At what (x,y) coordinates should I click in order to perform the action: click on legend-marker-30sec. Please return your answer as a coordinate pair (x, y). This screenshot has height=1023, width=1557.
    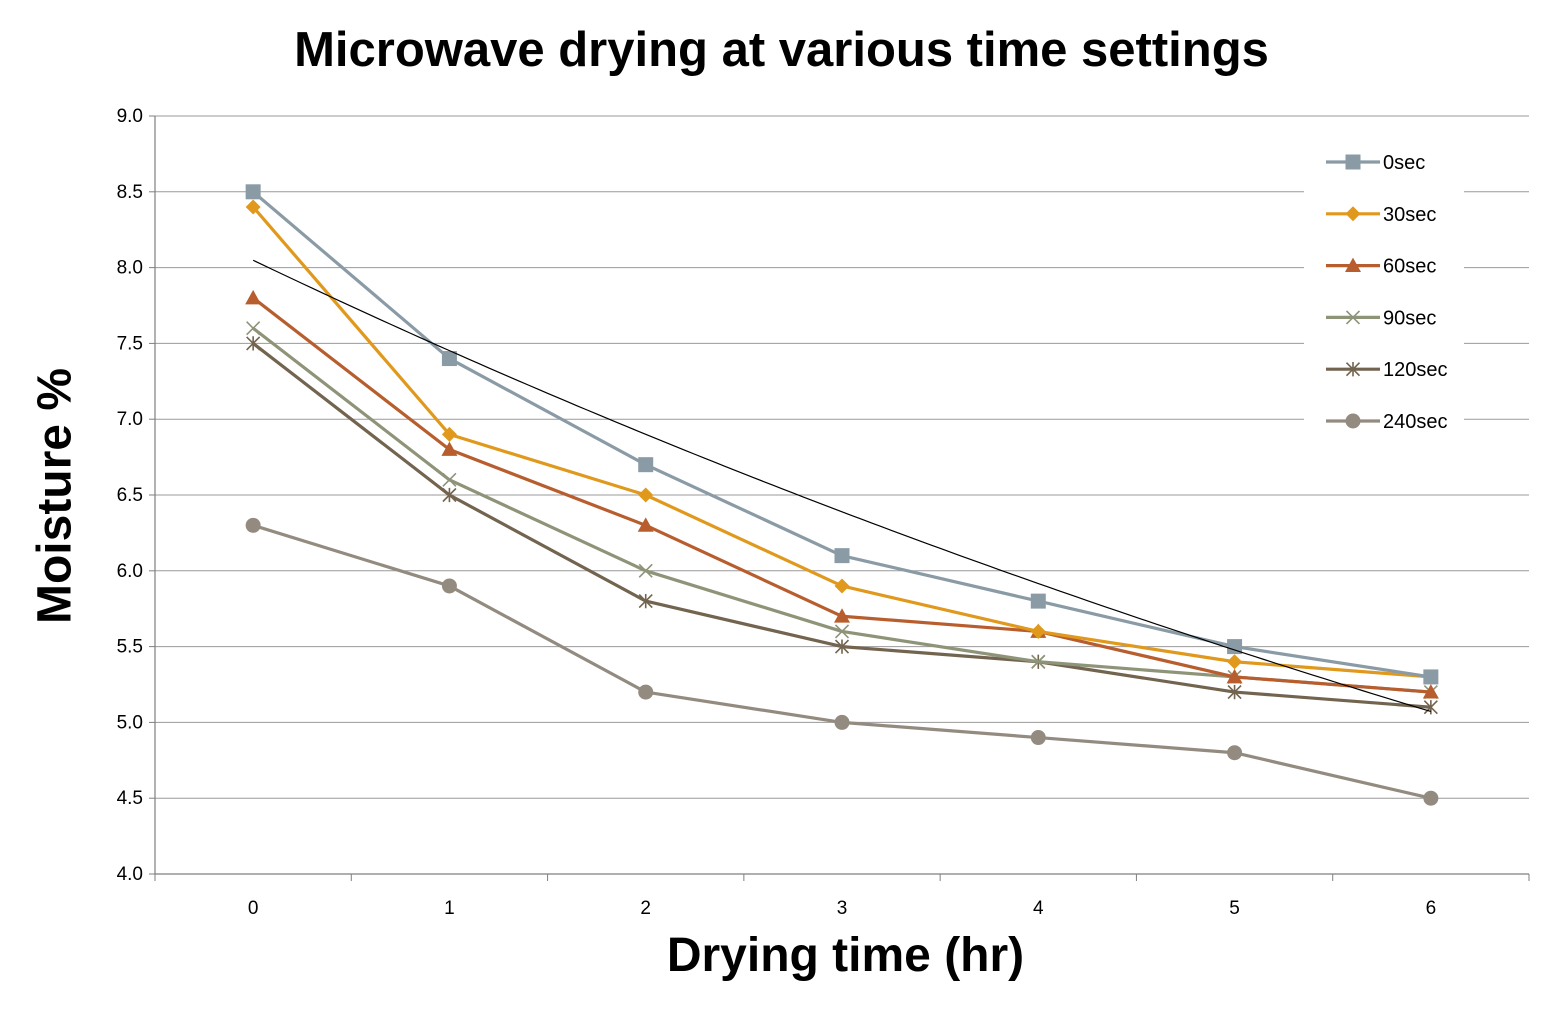
    Looking at the image, I should click on (1353, 214).